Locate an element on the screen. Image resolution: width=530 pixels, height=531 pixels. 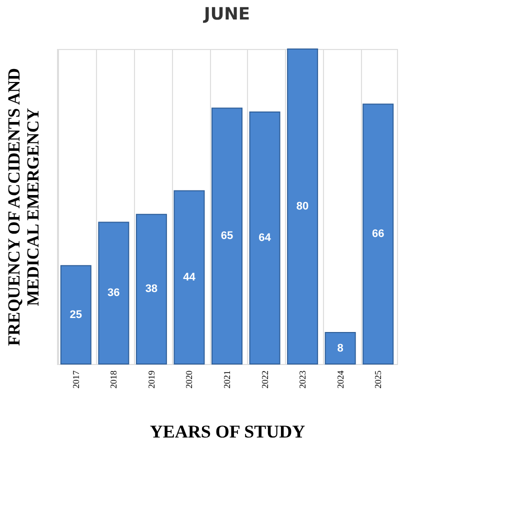
x-tick-label: 2017 is located at coordinates (75, 379).